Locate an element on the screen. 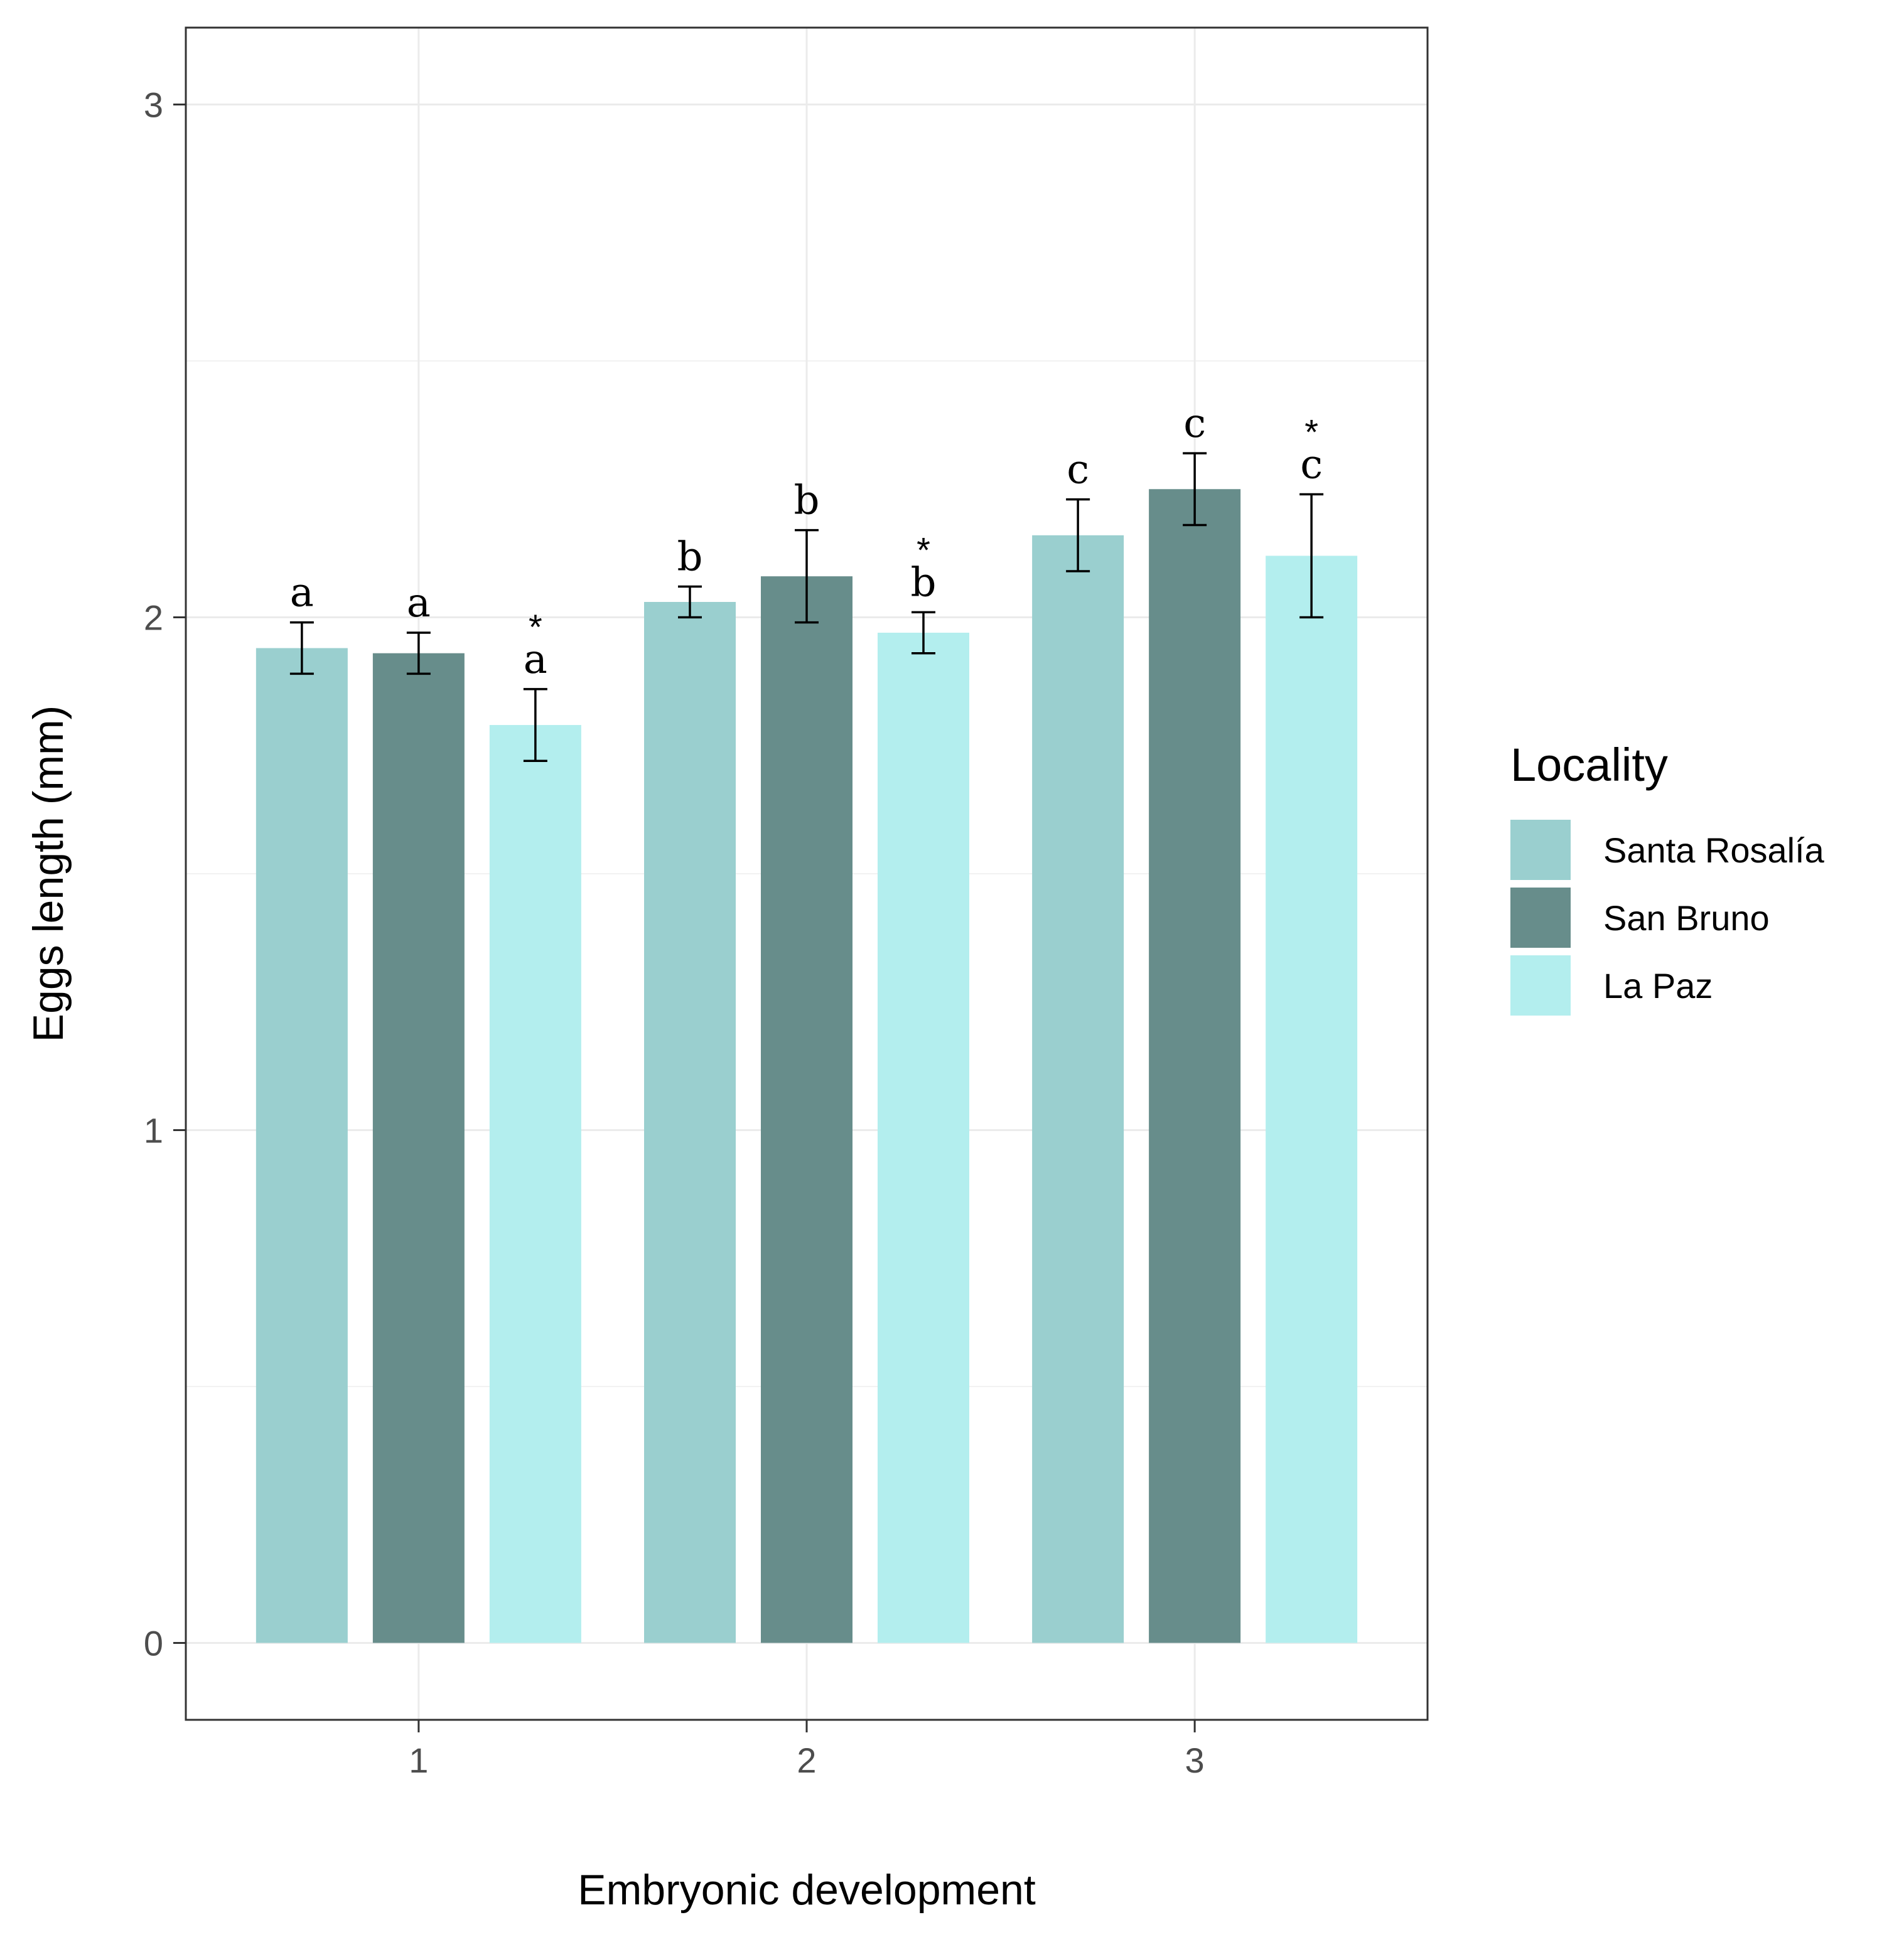 The width and height of the screenshot is (1904, 1937). x-axis: 1 2 3 is located at coordinates (807, 1750).